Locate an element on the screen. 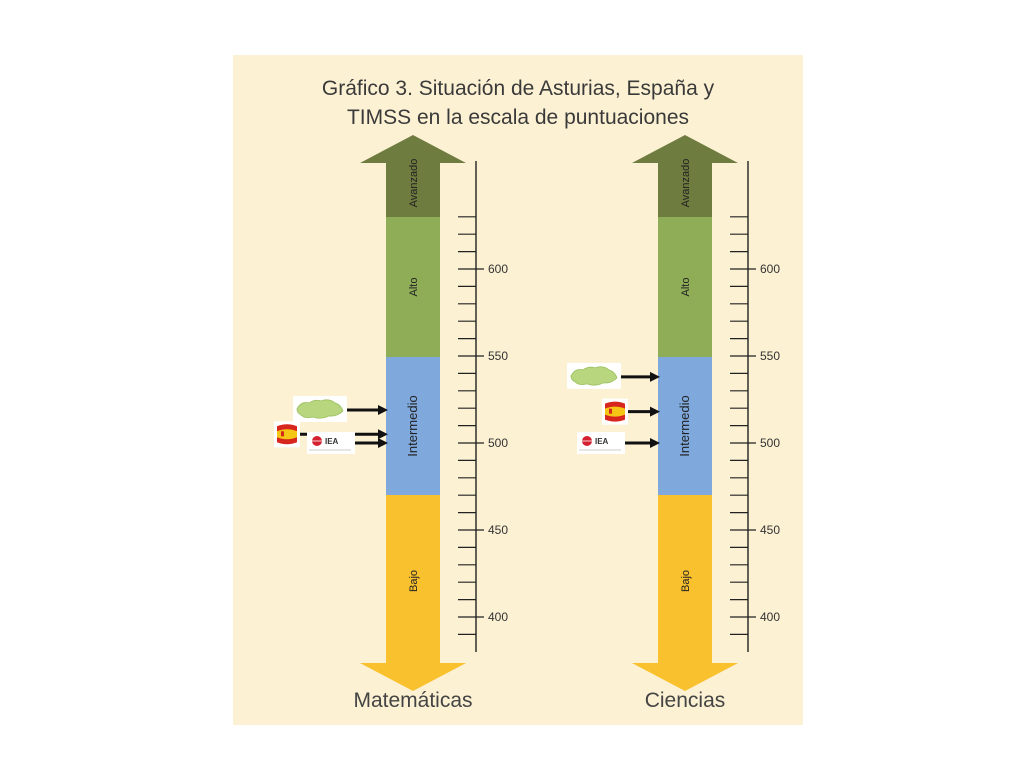 This screenshot has height=768, width=1024. panel-label: Matemáticas is located at coordinates (412, 700).